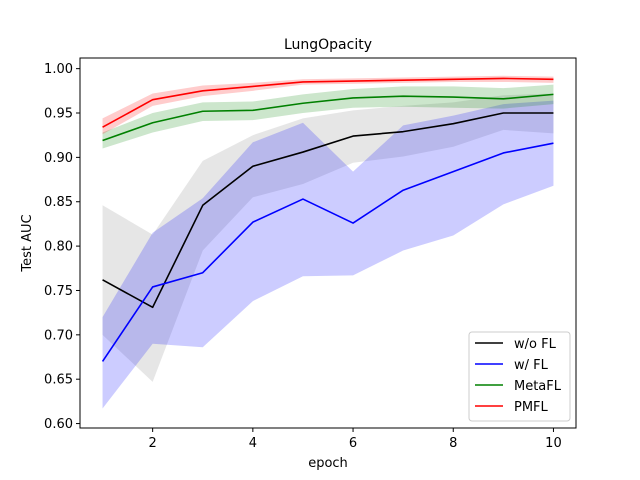 This screenshot has height=480, width=640. I want to click on legend-box, so click(519, 376).